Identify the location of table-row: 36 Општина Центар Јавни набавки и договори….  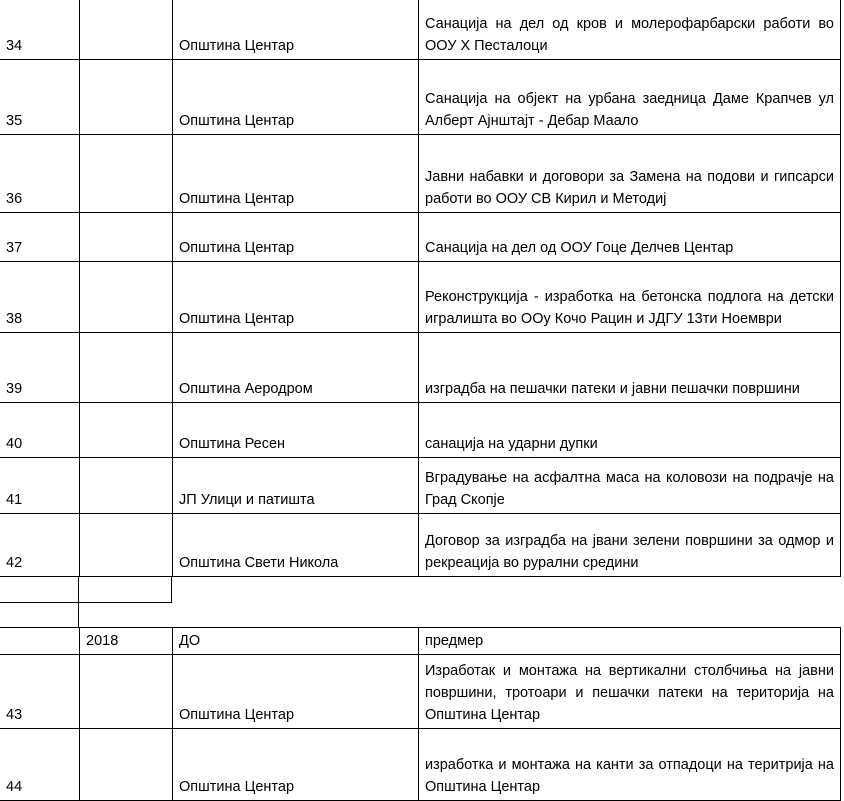
(420, 174).